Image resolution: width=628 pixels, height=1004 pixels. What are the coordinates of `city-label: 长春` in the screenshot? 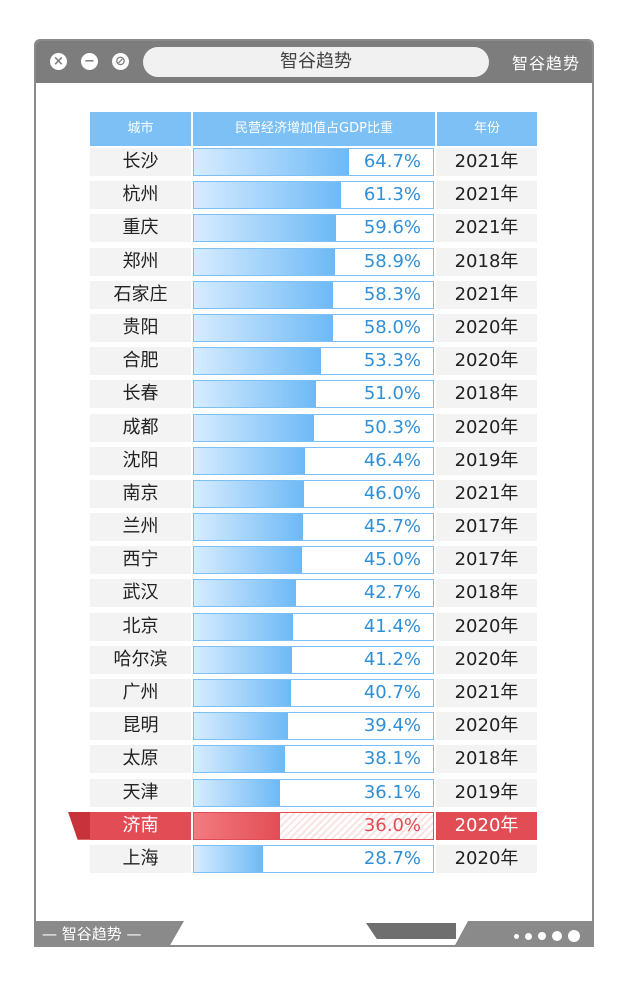 It's located at (140, 394).